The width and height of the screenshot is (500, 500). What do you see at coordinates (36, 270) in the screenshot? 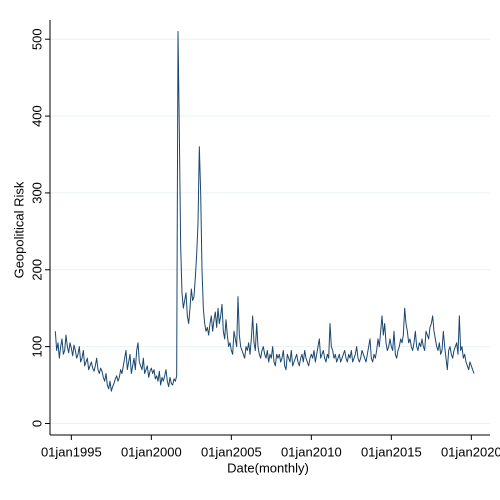
I see `y-tick-label: 200` at bounding box center [36, 270].